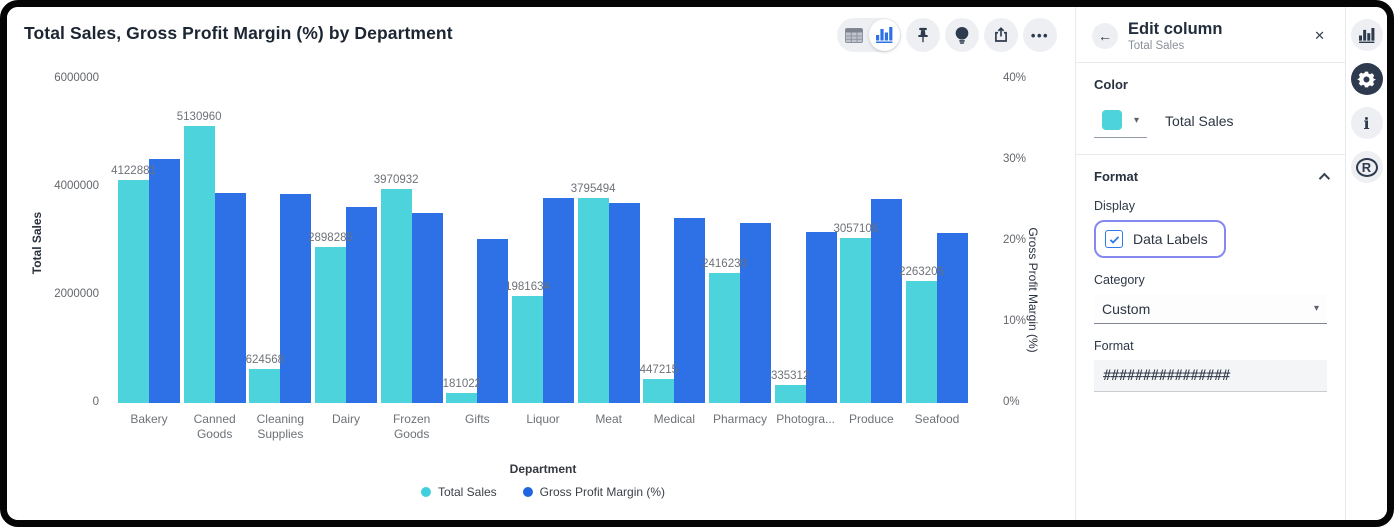  What do you see at coordinates (1170, 239) in the screenshot?
I see `data-labels-label: Data Labels` at bounding box center [1170, 239].